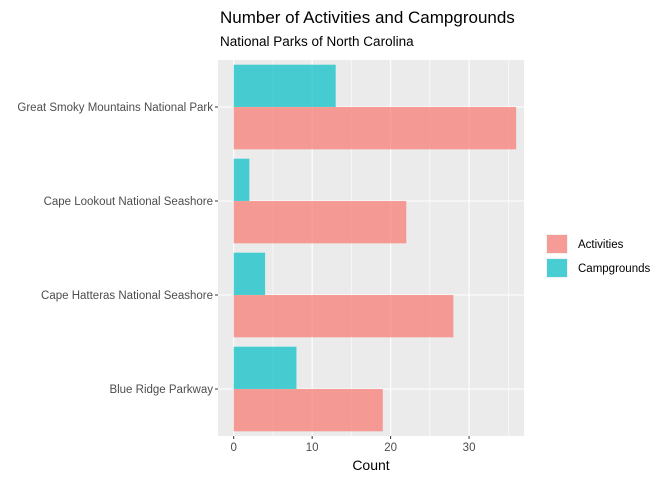 This screenshot has width=672, height=480. What do you see at coordinates (367, 17) in the screenshot?
I see `chart-title: Number of Activities and Campgrounds` at bounding box center [367, 17].